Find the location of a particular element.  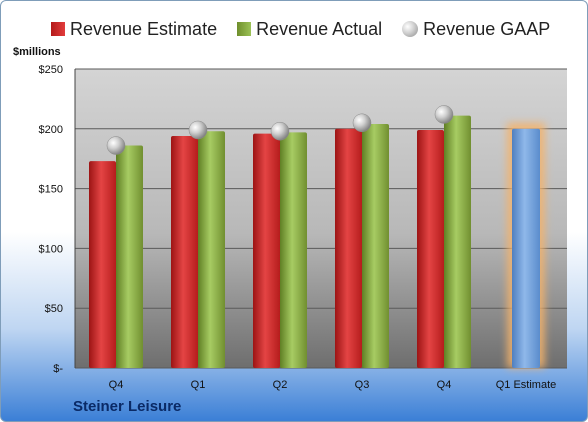

x-tick-label: Q1 Estimate is located at coordinates (526, 385).